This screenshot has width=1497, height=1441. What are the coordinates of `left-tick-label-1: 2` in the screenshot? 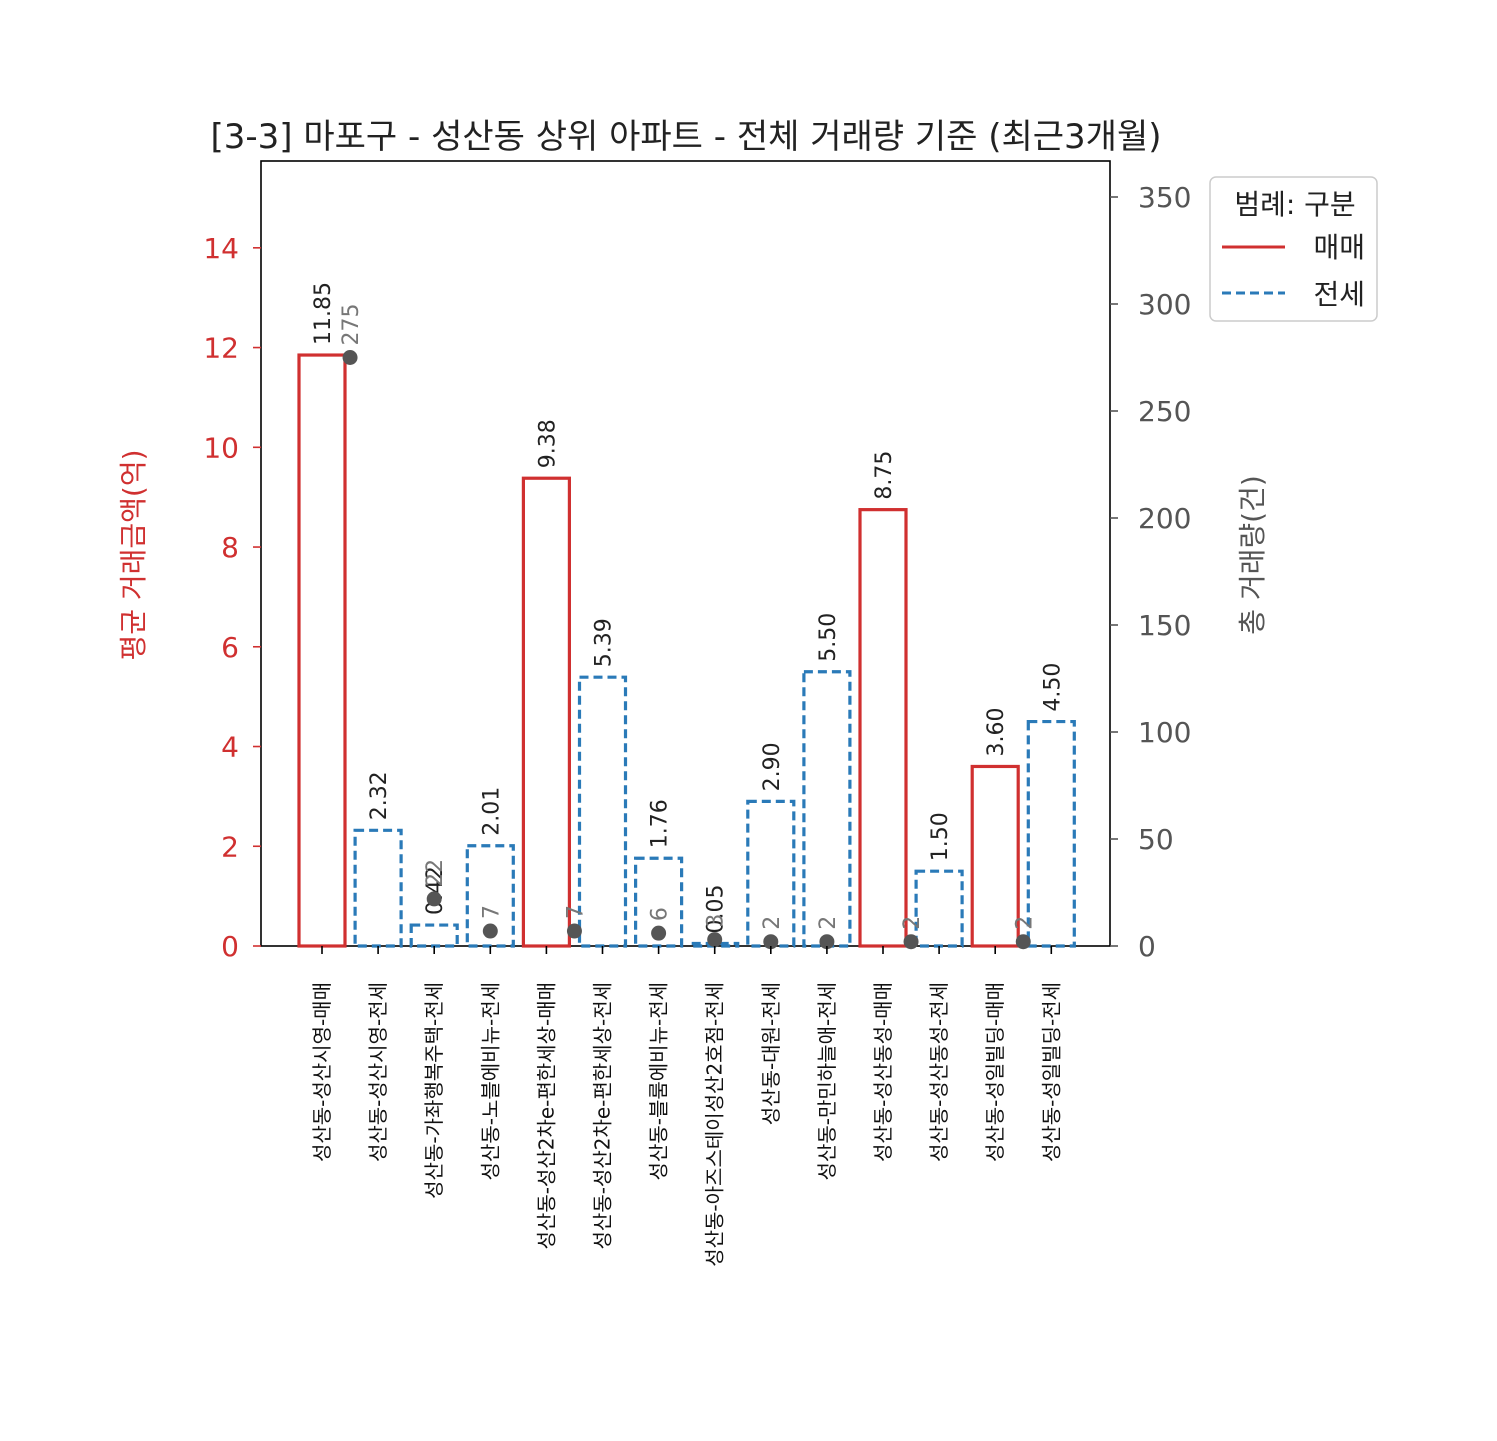 It's located at (230, 846).